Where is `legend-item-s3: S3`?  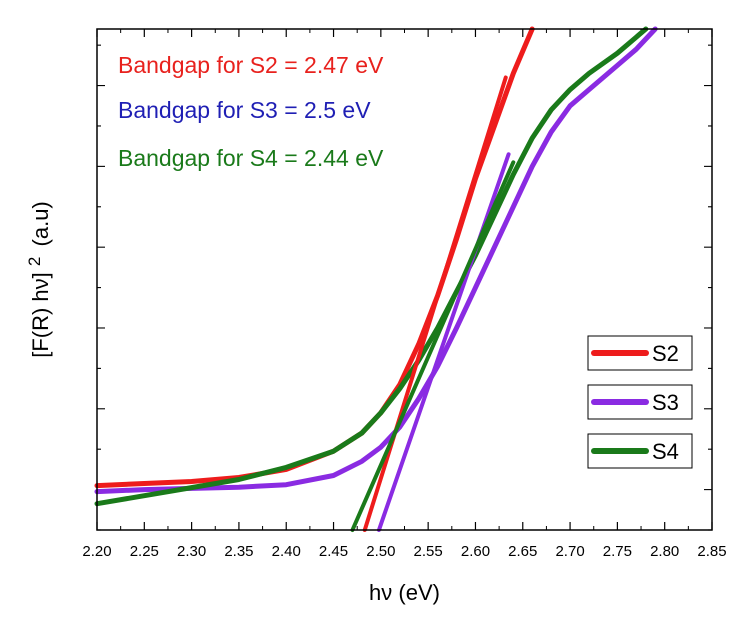 legend-item-s3: S3 is located at coordinates (640, 402).